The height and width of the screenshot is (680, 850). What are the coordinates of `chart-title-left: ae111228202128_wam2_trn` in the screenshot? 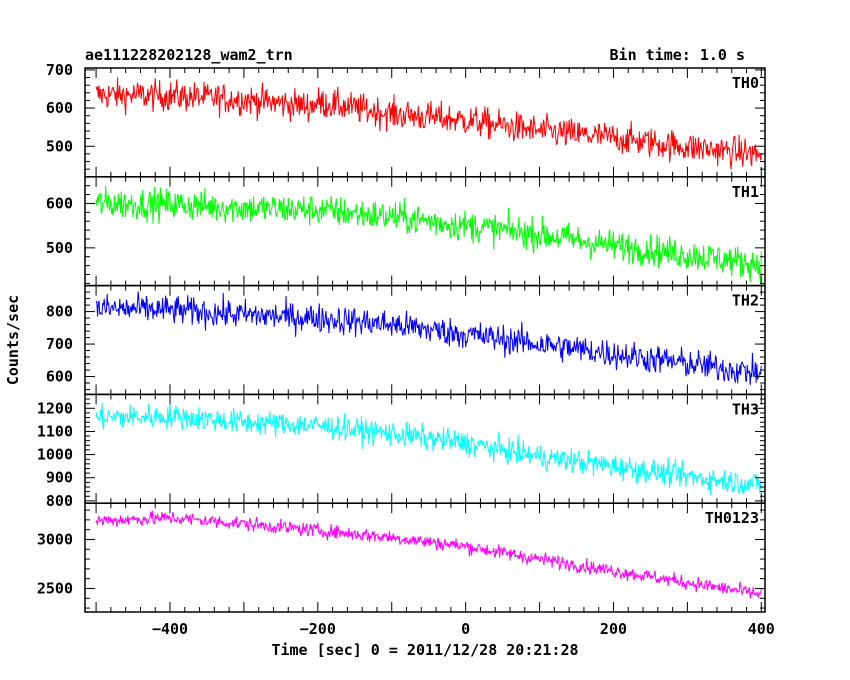 It's located at (189, 55).